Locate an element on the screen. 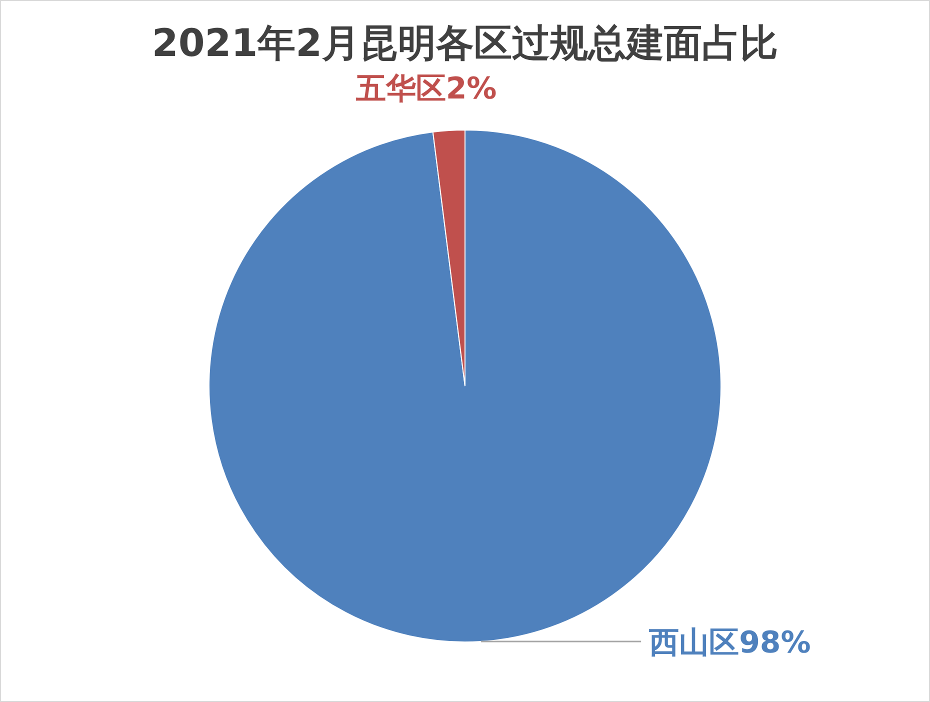  data-label: 2% is located at coordinates (471, 89).